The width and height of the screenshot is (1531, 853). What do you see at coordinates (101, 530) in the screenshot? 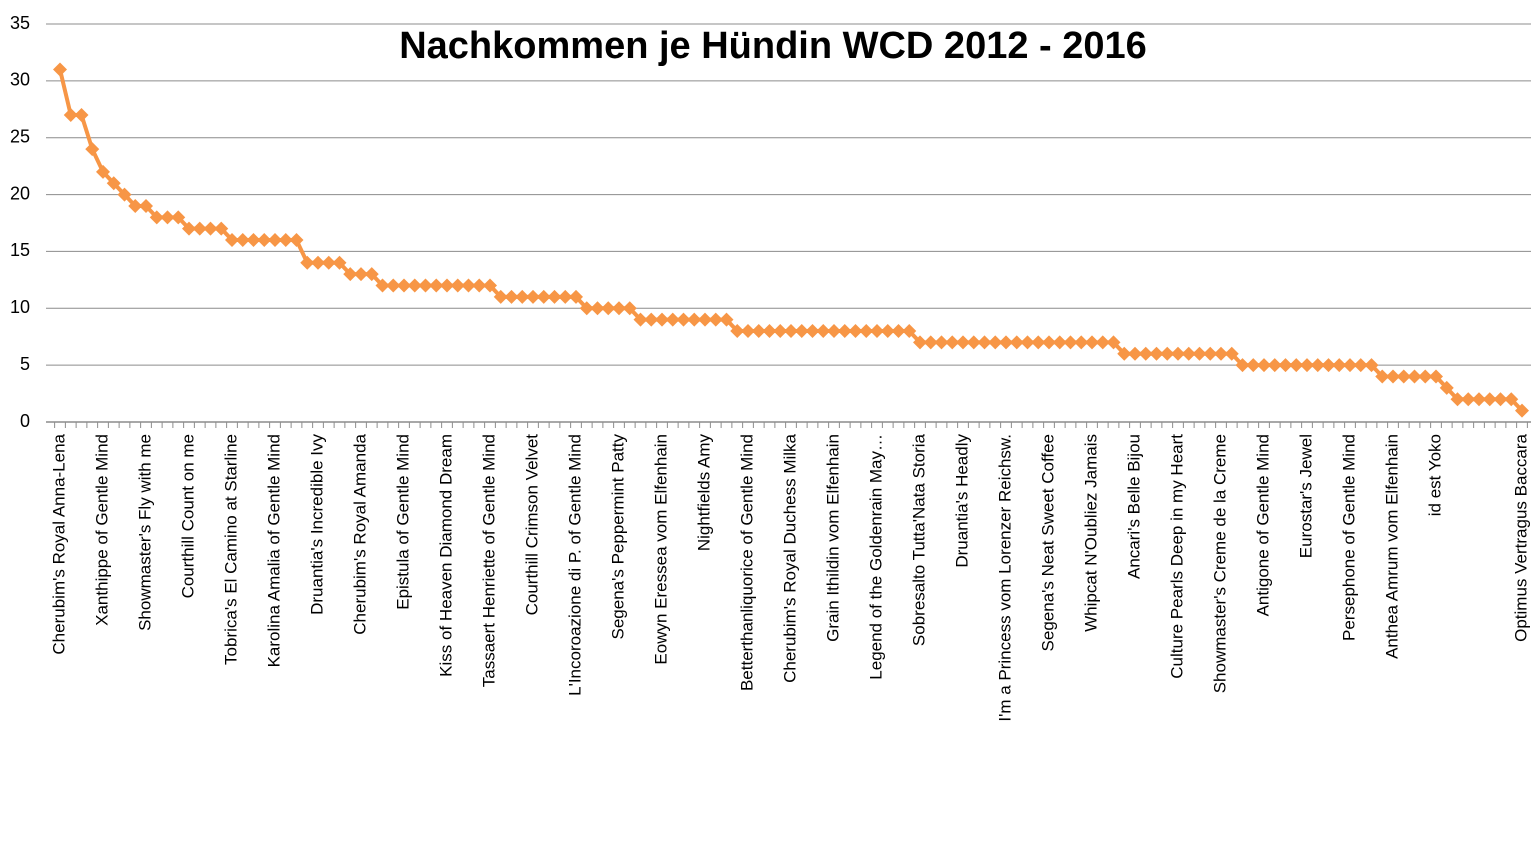
I see `x-tick-label: Xanthippe of Gentle Mind` at bounding box center [101, 530].